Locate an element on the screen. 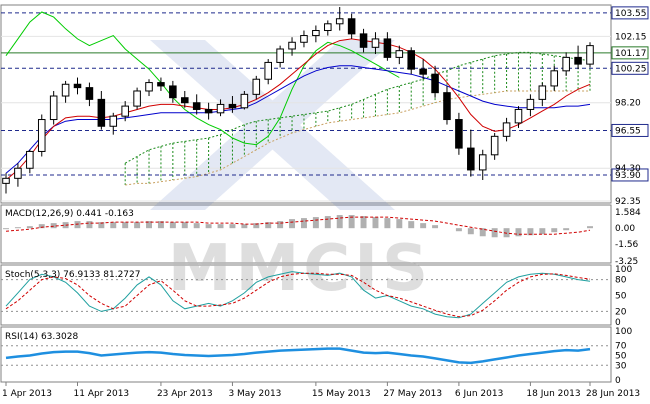 The width and height of the screenshot is (650, 404). macd-tick-label: 0.00 is located at coordinates (625, 229).